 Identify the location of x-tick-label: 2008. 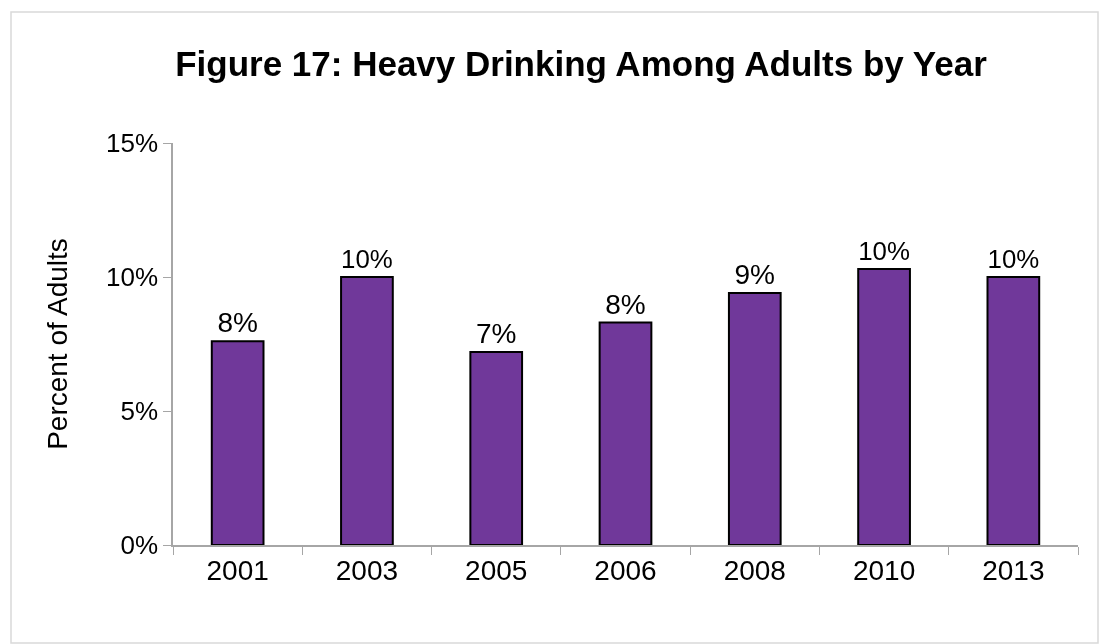
(754, 571).